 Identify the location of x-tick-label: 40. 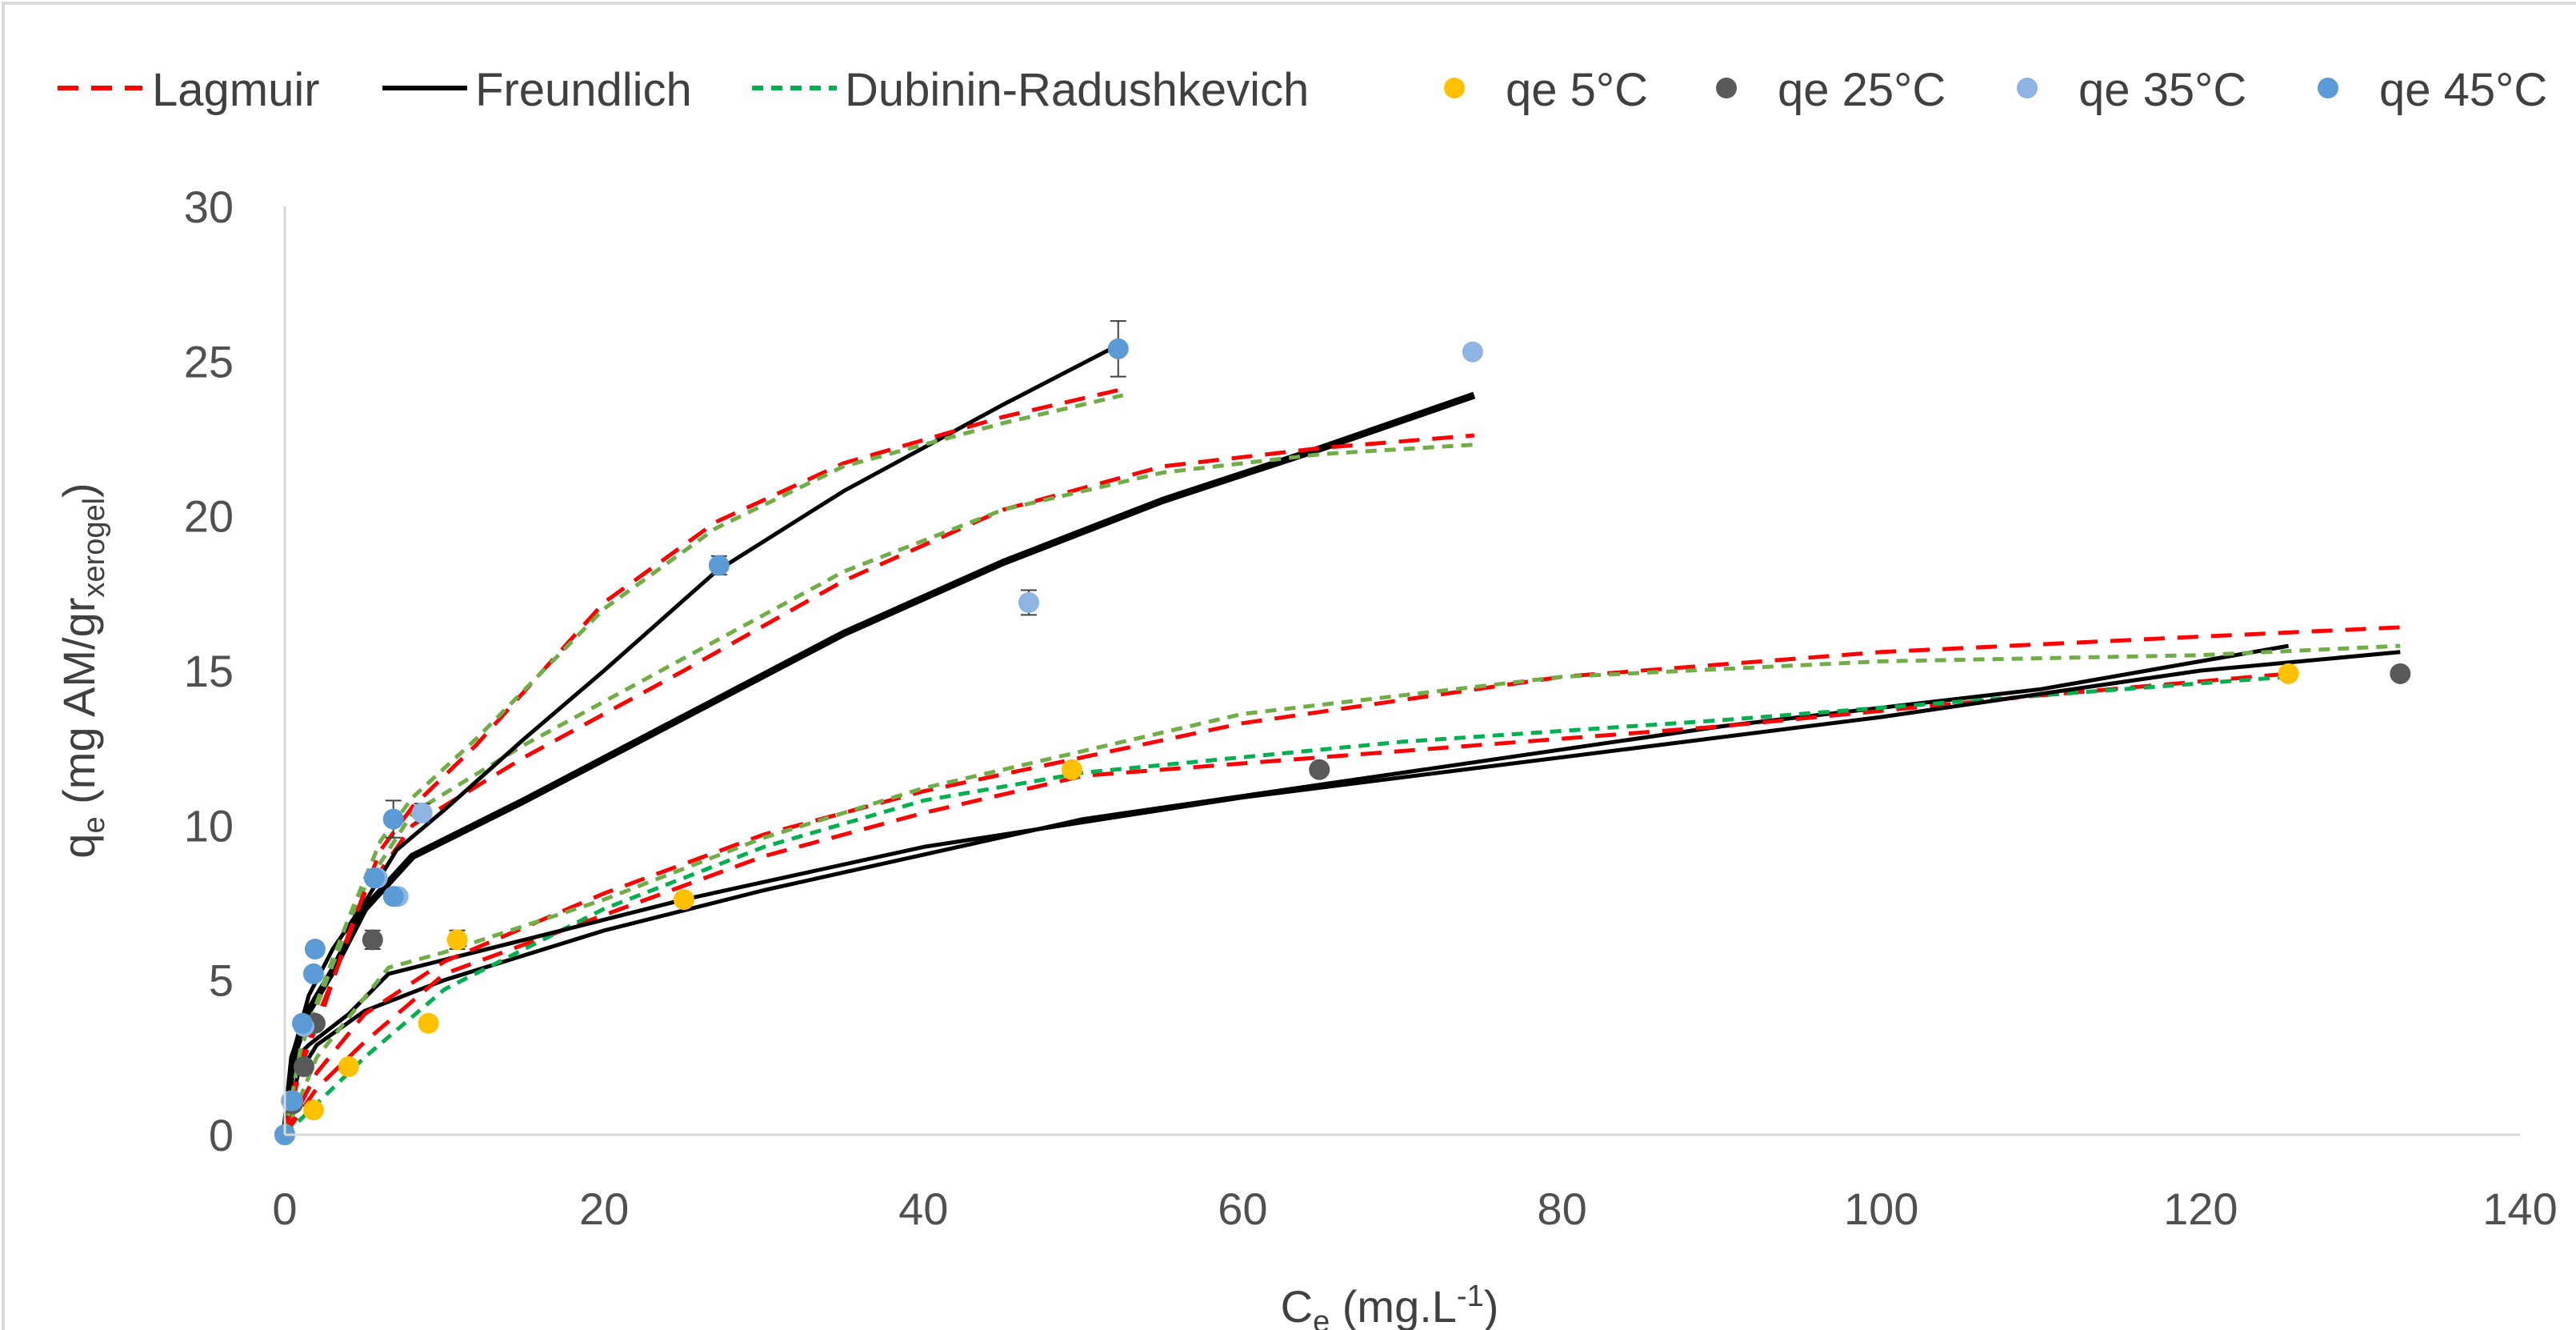
(923, 1209).